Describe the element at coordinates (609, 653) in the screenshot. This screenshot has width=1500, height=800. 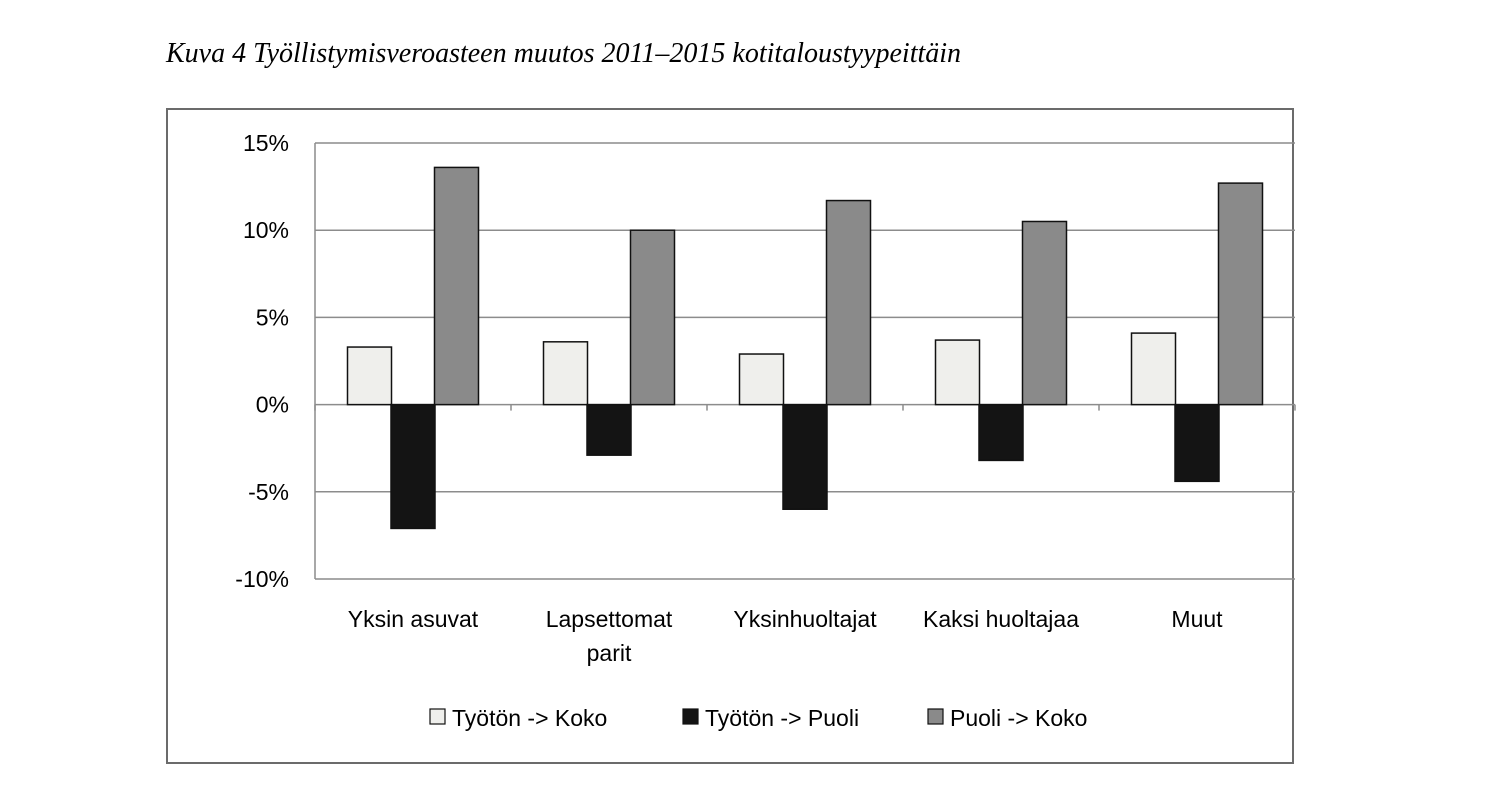
I see `category-label: parit` at that location.